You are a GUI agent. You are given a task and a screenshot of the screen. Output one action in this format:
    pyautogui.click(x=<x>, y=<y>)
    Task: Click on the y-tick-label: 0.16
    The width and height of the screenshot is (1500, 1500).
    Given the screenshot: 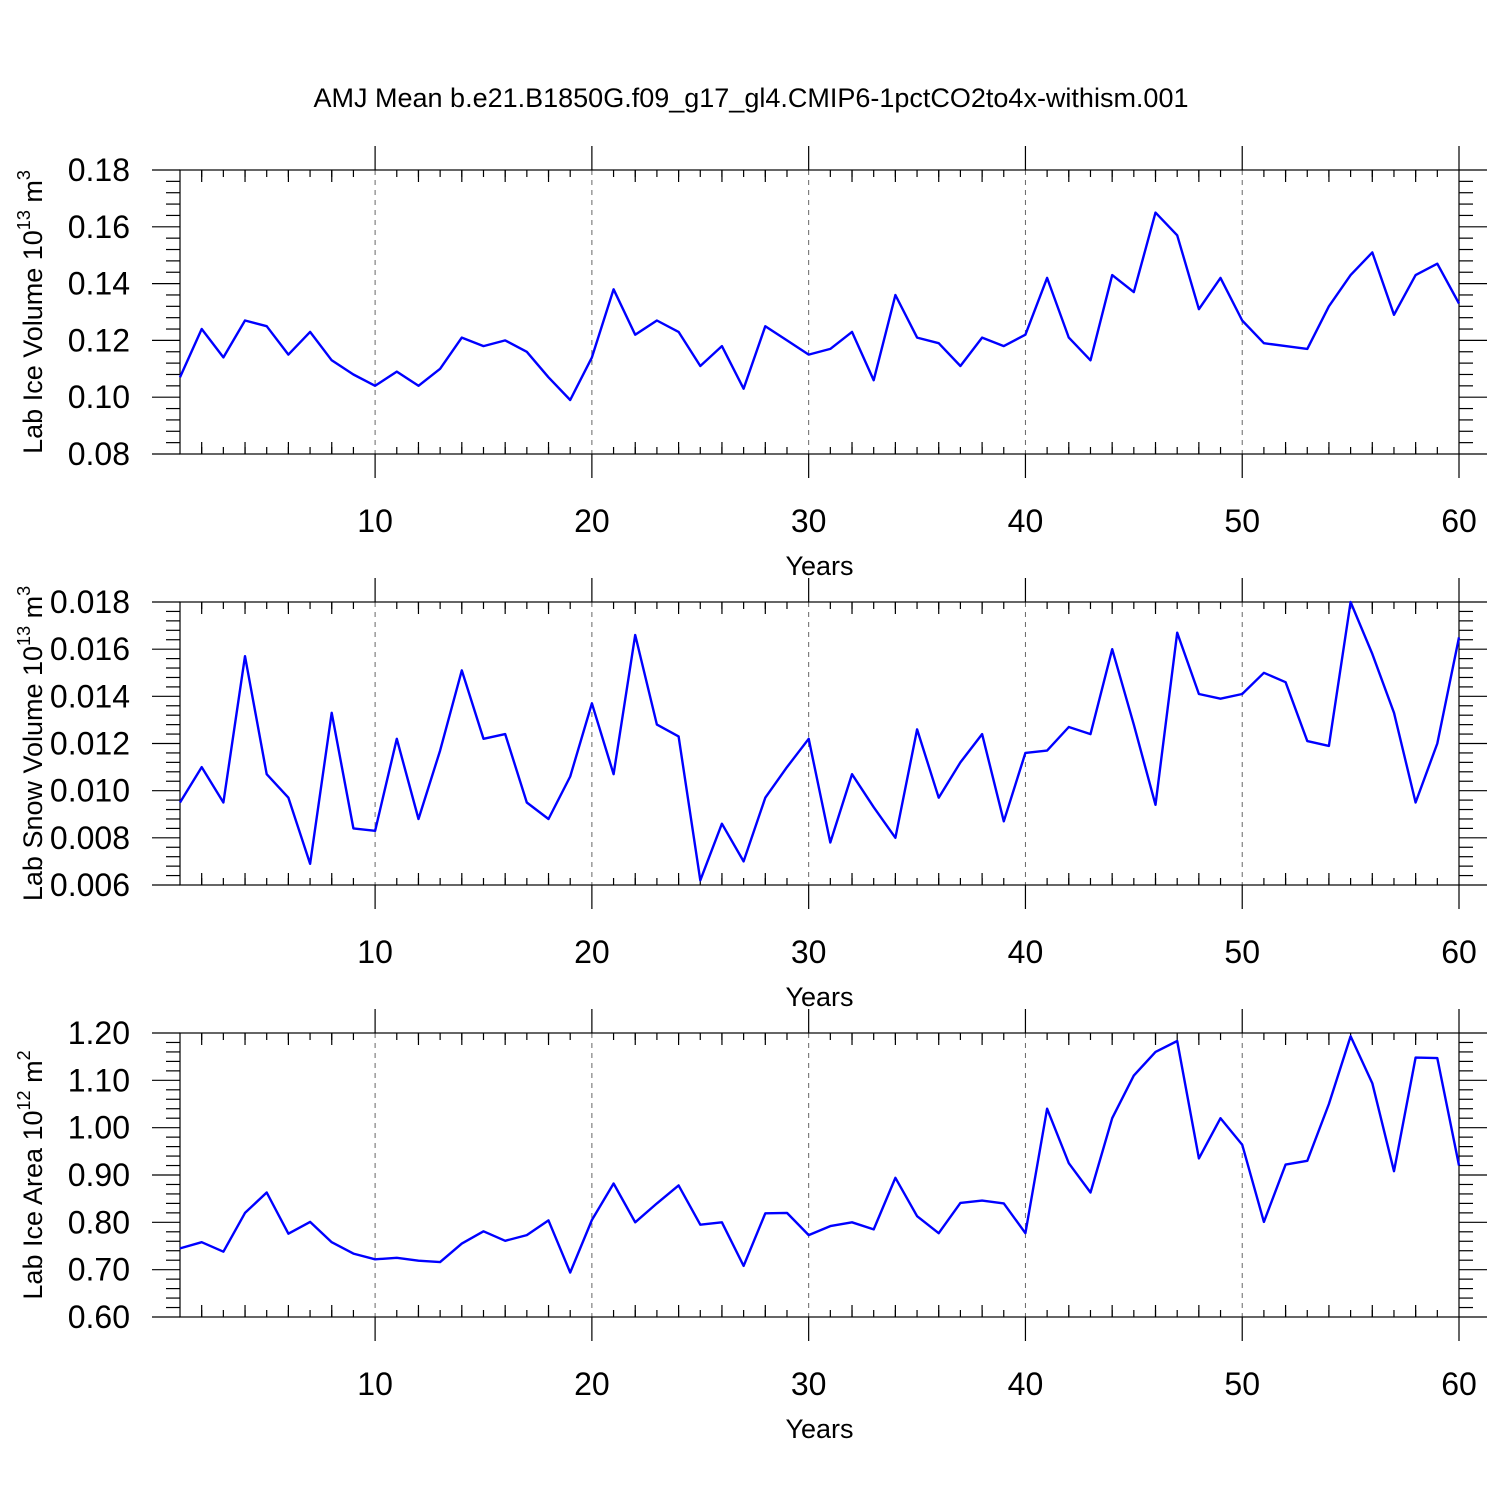 What is the action you would take?
    pyautogui.click(x=99, y=227)
    